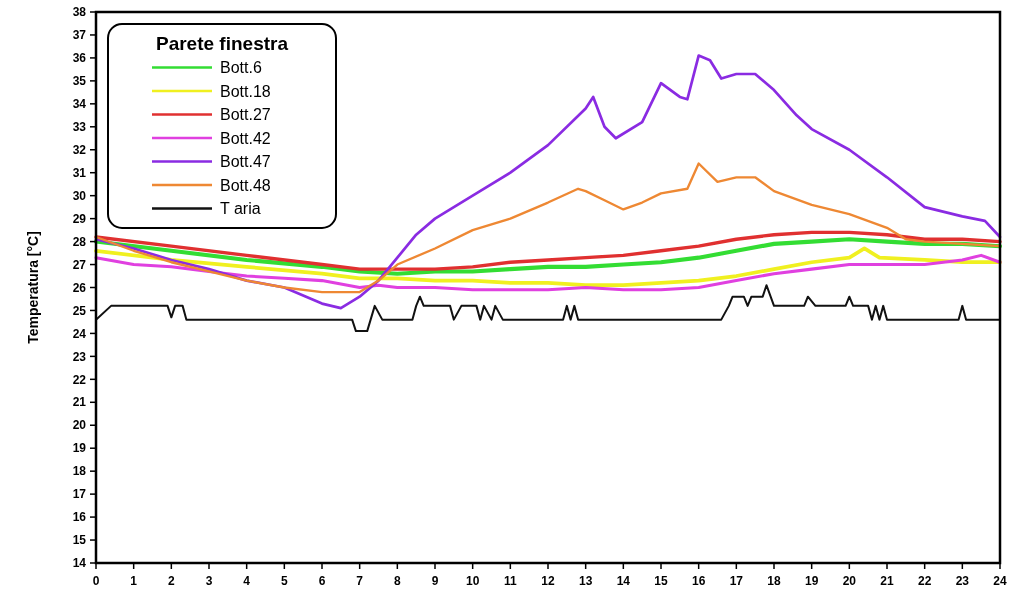 Image resolution: width=1027 pixels, height=603 pixels. I want to click on y-tick-label: 25, so click(79, 310).